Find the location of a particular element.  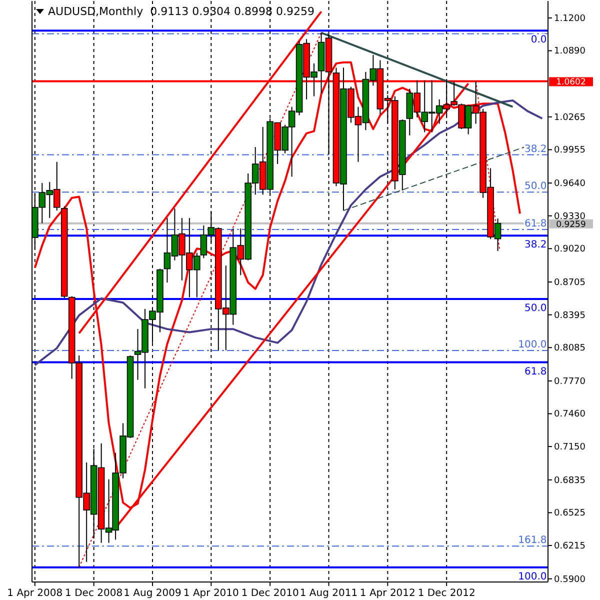

x-tick-label: 1 Apr 2010 is located at coordinates (211, 593).